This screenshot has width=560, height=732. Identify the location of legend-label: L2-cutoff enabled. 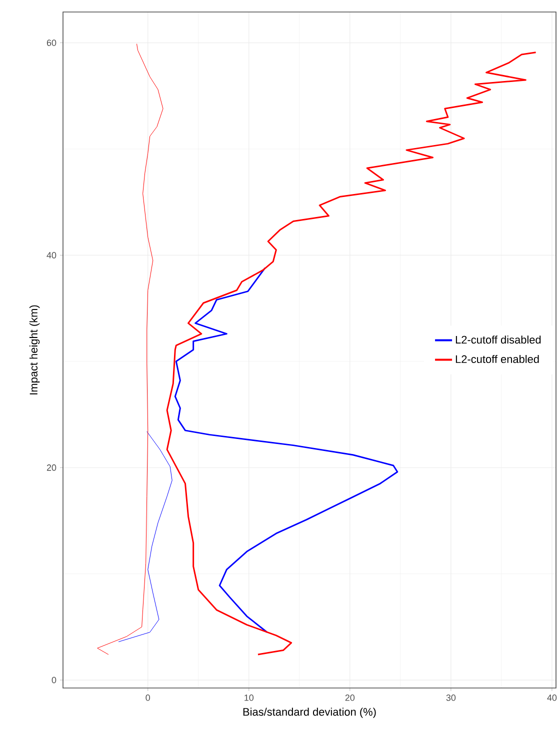
(497, 359).